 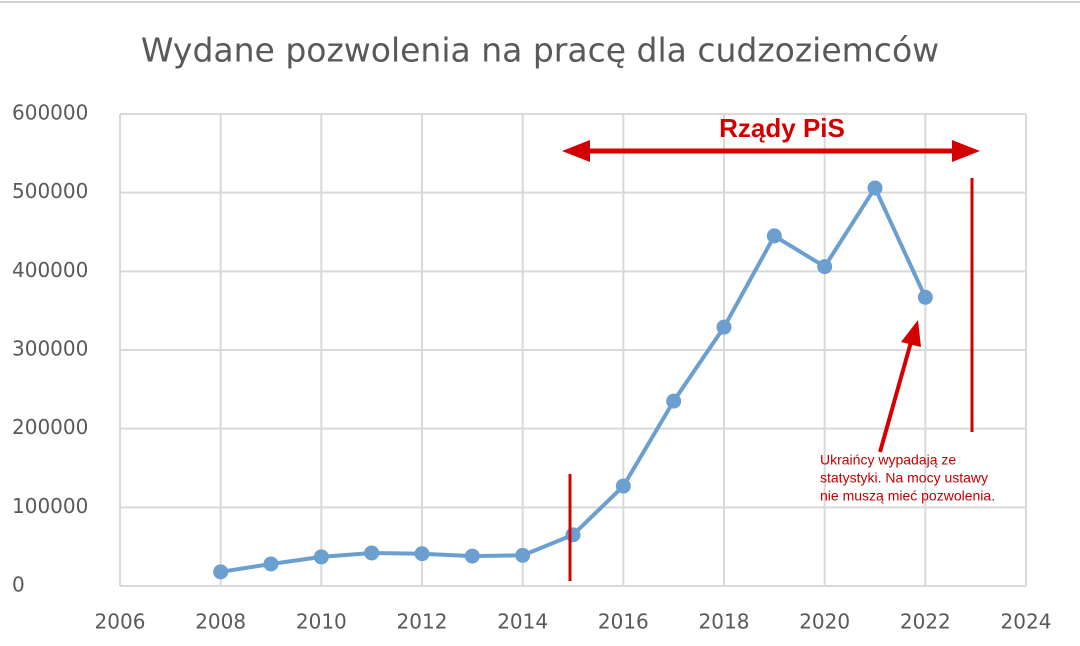 I want to click on annotation-note: nie muszą mieć pozwolenia., so click(x=907, y=496).